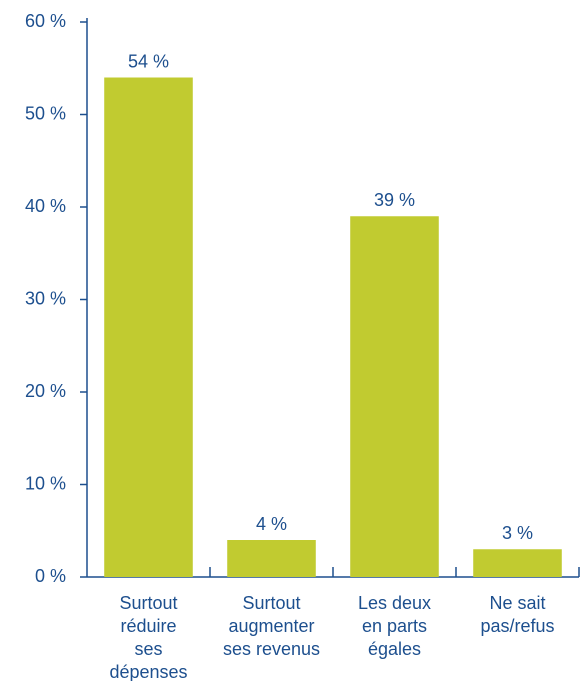 Image resolution: width=580 pixels, height=681 pixels. What do you see at coordinates (148, 671) in the screenshot?
I see `x-tick-label: dépenses` at bounding box center [148, 671].